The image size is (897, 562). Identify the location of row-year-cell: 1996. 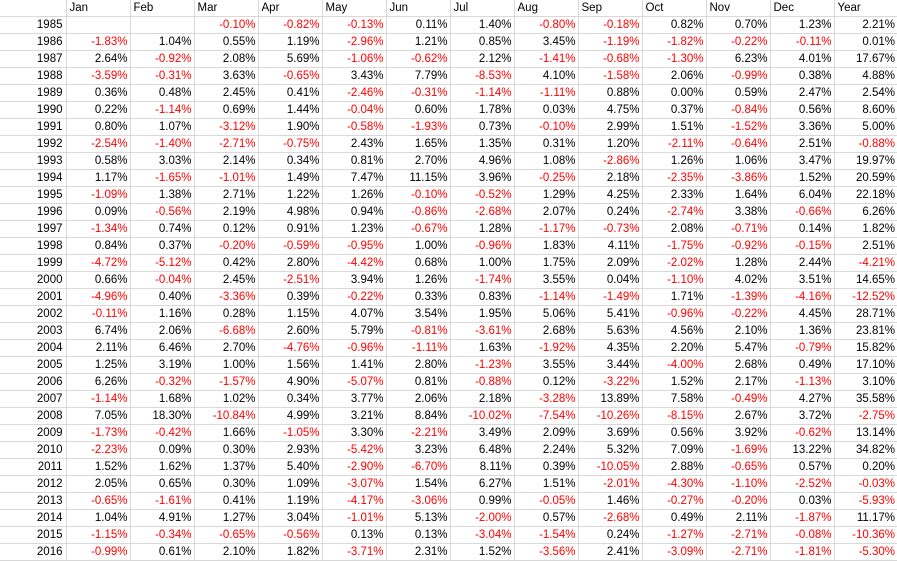
(33, 212).